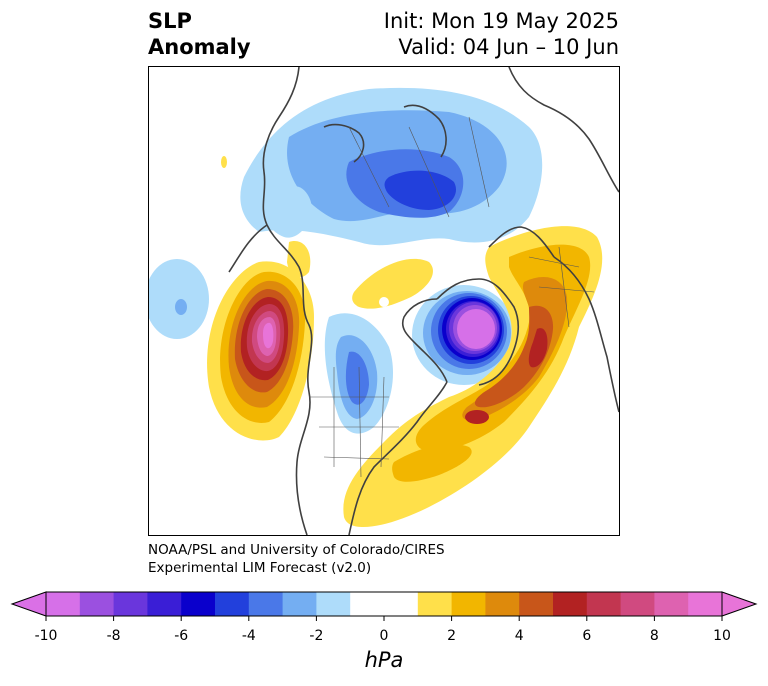 This screenshot has height=686, width=768. I want to click on colorbar-tick-label: 2, so click(452, 636).